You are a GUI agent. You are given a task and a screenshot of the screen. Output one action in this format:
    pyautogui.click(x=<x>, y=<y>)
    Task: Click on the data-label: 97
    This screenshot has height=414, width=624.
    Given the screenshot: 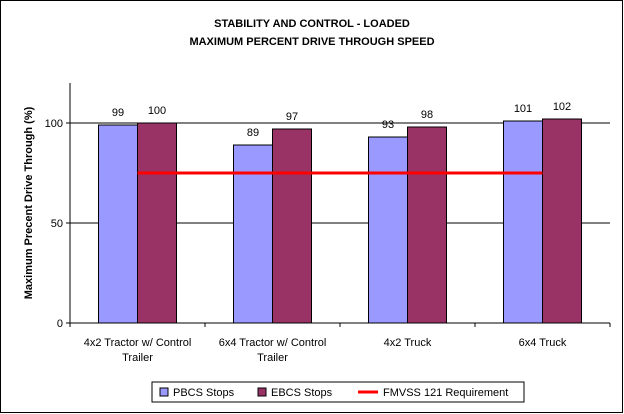 What is the action you would take?
    pyautogui.click(x=292, y=117)
    